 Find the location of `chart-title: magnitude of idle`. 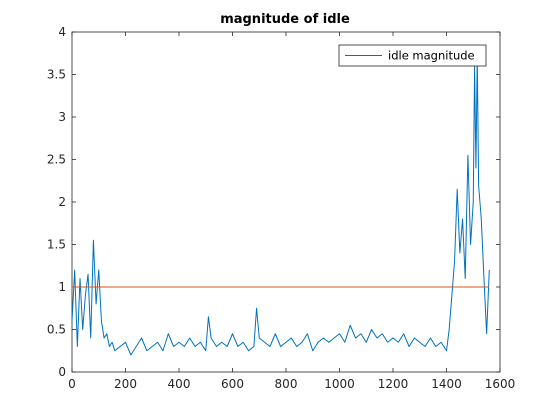

chart-title: magnitude of idle is located at coordinates (285, 19).